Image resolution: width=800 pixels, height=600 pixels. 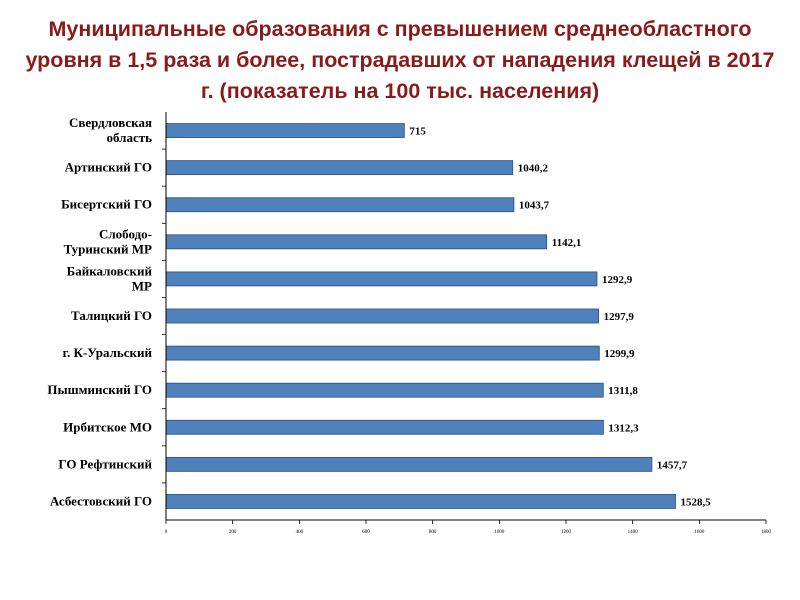 I want to click on x-tick-label-7: 1400, so click(x=633, y=532).